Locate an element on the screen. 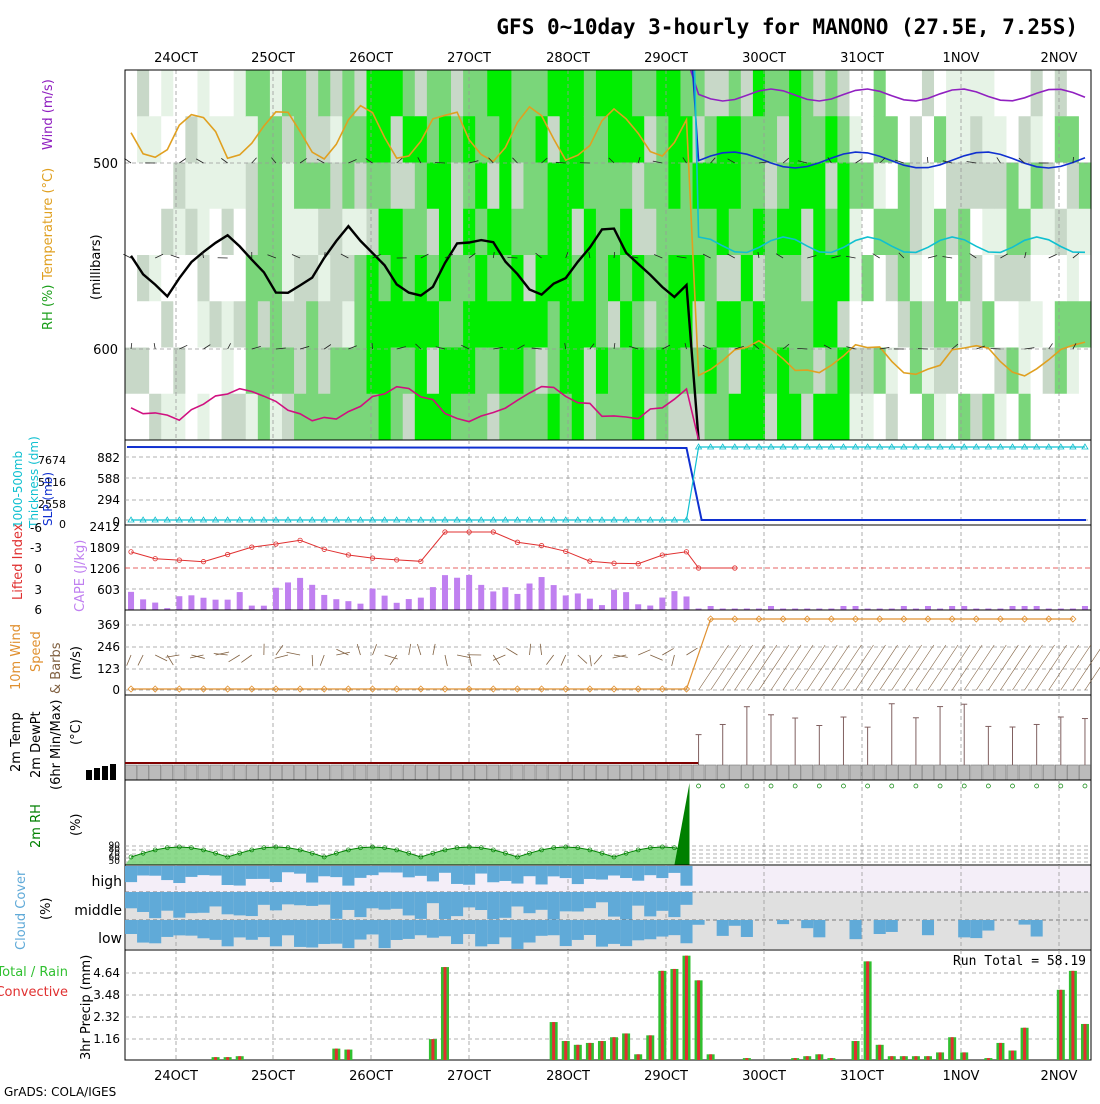 The image size is (1100, 1104). cloud-units-label: (%) is located at coordinates (46, 909).